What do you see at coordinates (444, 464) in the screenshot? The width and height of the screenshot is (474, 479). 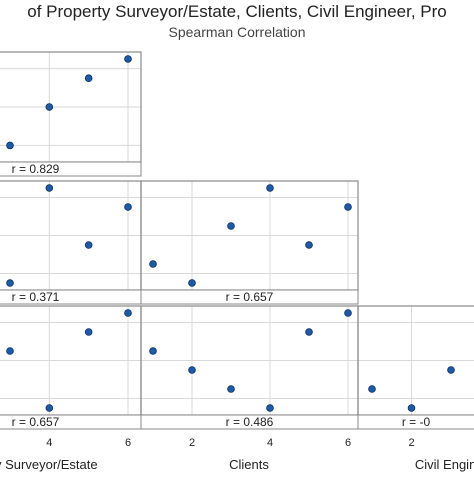 I see `x-axis-label: Civil Engineer` at bounding box center [444, 464].